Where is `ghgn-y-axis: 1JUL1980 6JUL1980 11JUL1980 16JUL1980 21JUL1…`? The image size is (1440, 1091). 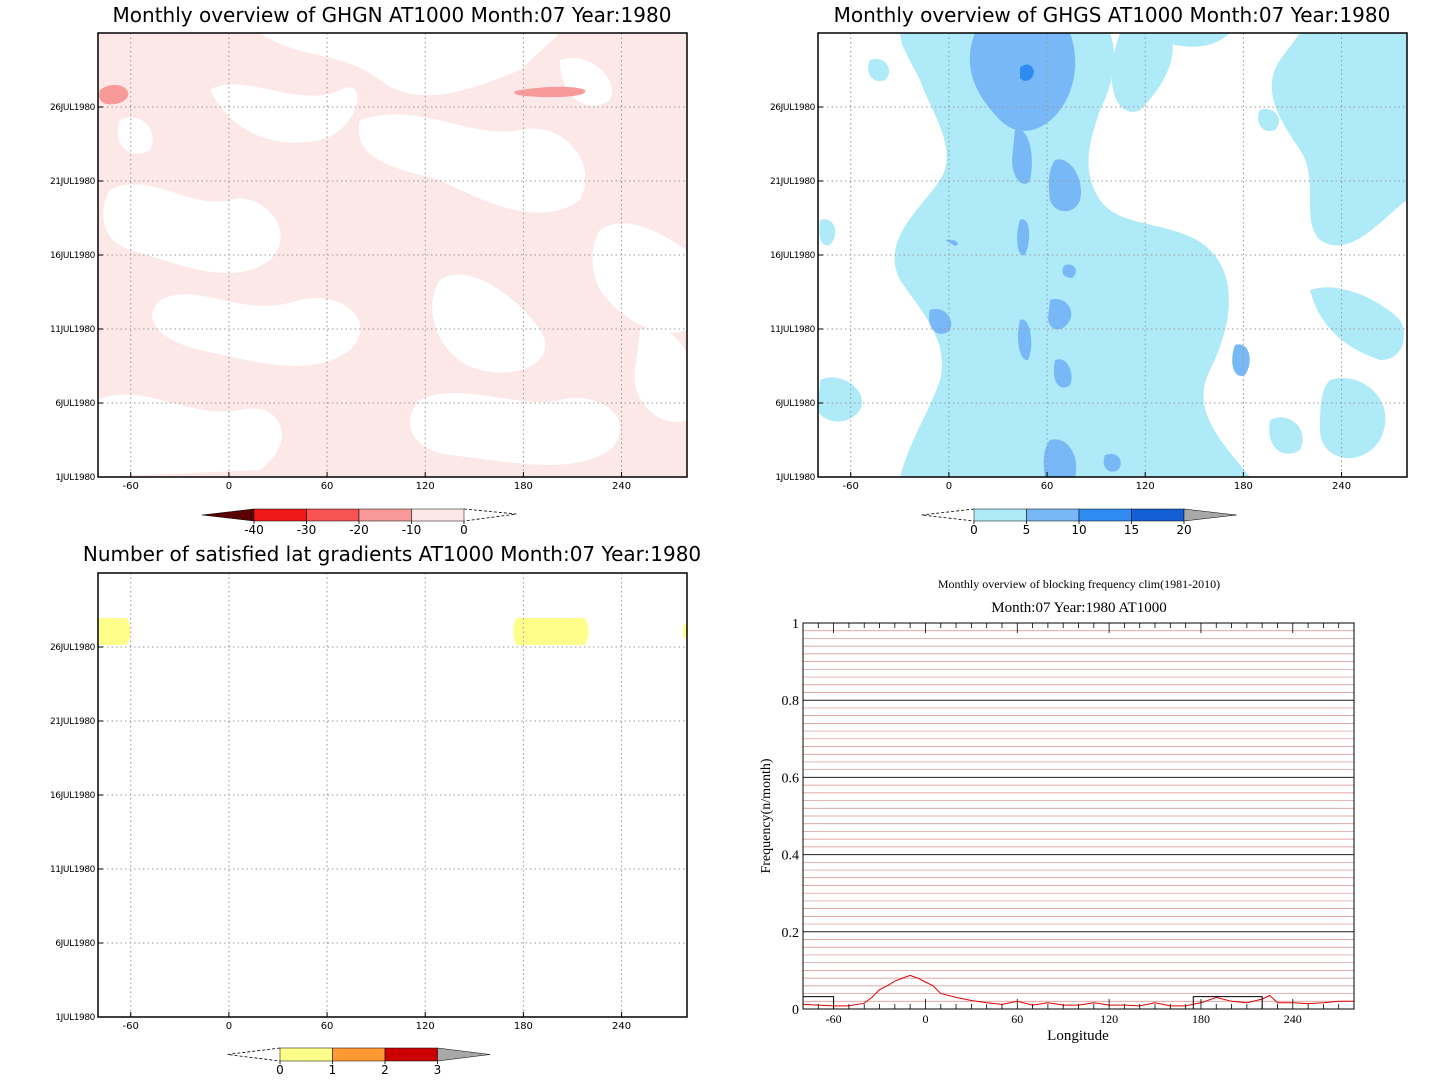
ghgn-y-axis: 1JUL1980 6JUL1980 11JUL1980 16JUL1980 21JUL1… is located at coordinates (76, 293).